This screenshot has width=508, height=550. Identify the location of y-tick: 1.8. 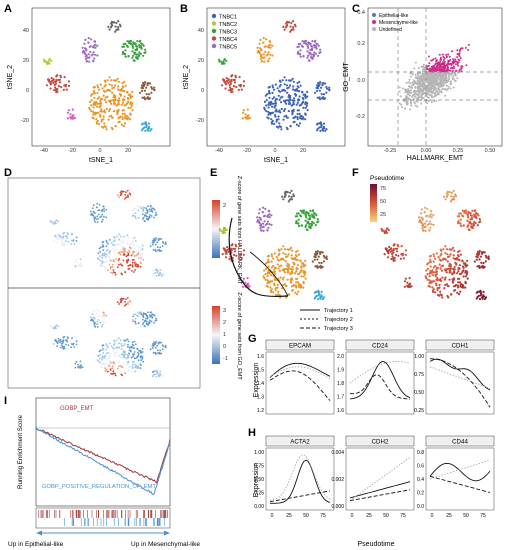
(340, 384).